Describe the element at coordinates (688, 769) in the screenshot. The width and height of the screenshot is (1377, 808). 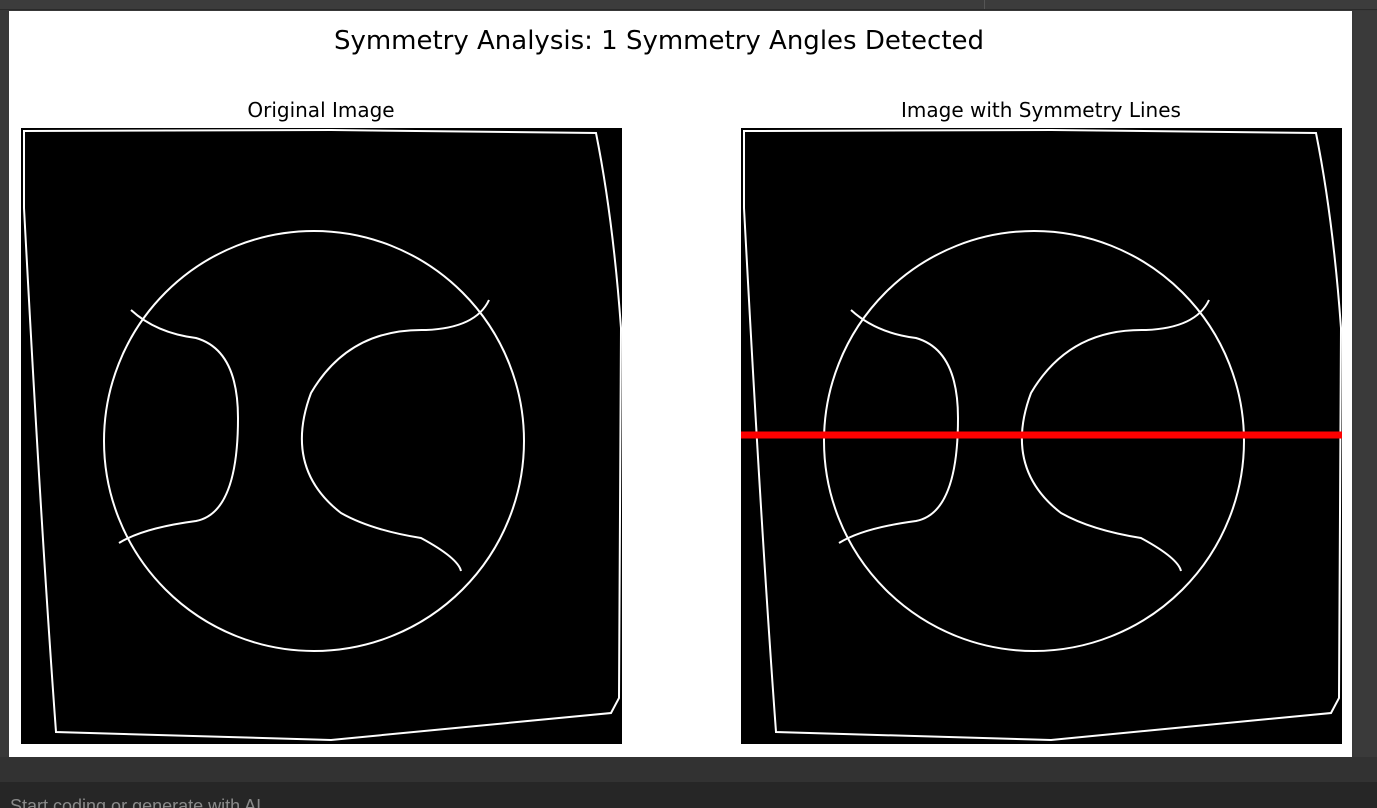
I see `cell-footer` at that location.